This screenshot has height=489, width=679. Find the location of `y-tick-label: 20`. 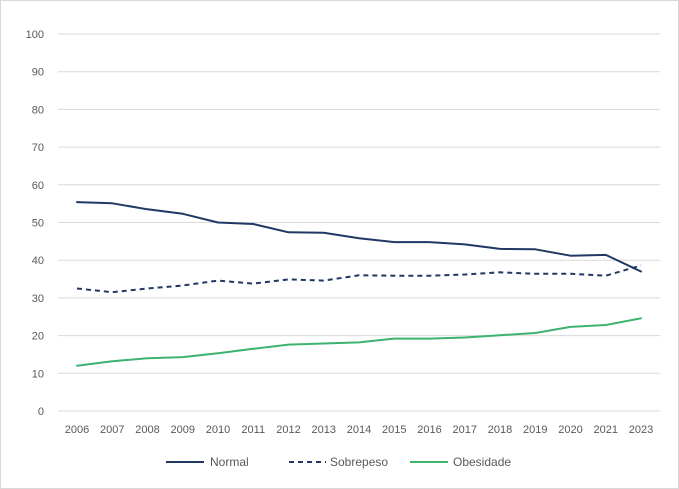

y-tick-label: 20 is located at coordinates (38, 337).